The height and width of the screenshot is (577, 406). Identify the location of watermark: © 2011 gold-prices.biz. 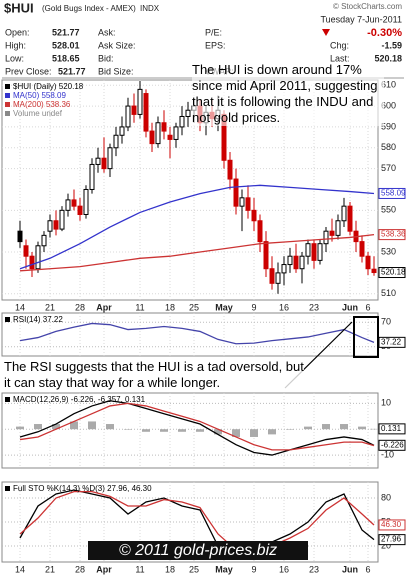
(198, 550).